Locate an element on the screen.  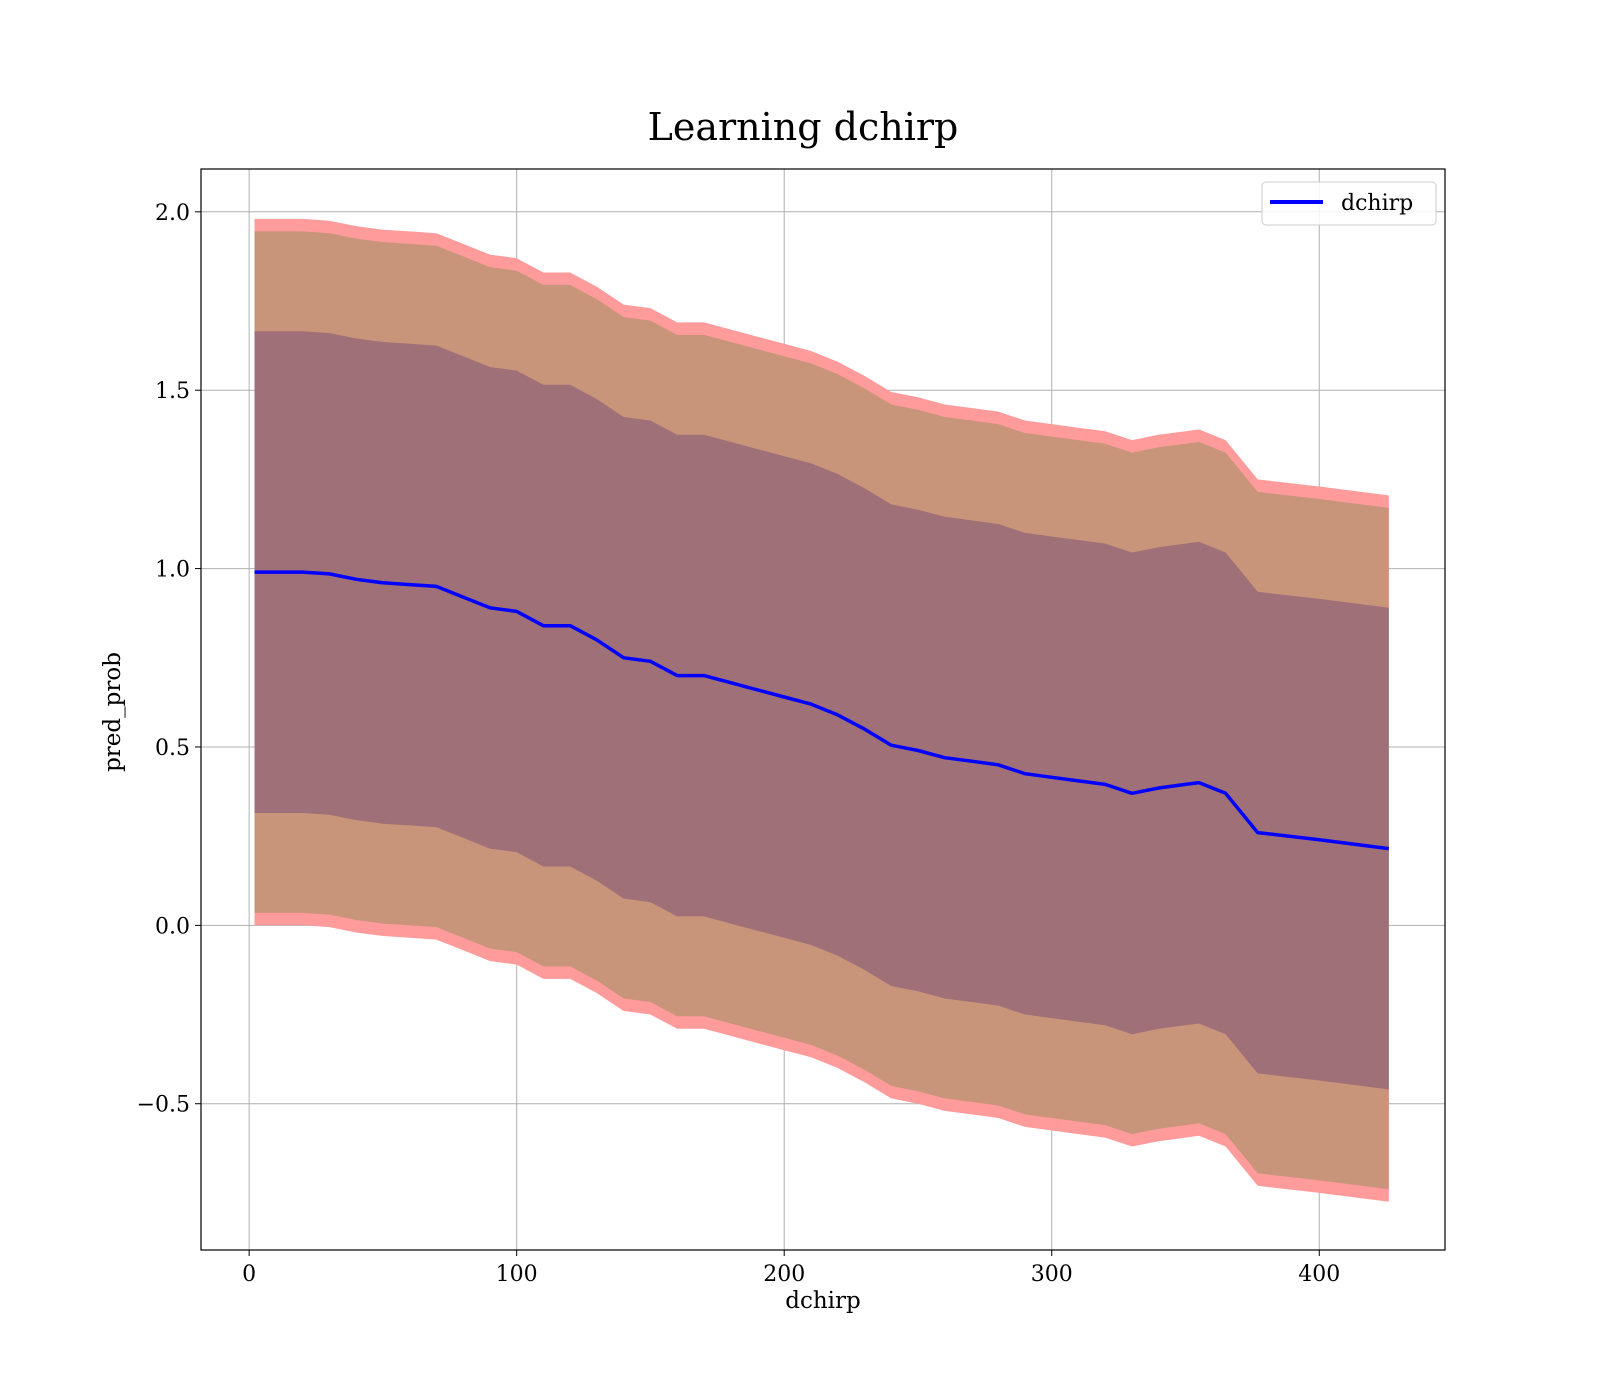
legend-box is located at coordinates (1349, 203).